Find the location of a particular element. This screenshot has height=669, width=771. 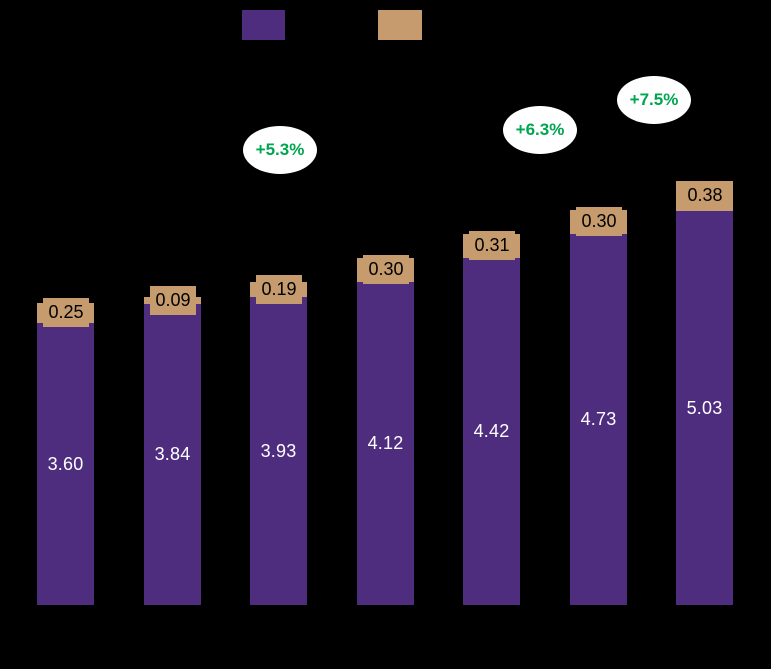

bar-group: 3.84 0.09 is located at coordinates (172, 445).